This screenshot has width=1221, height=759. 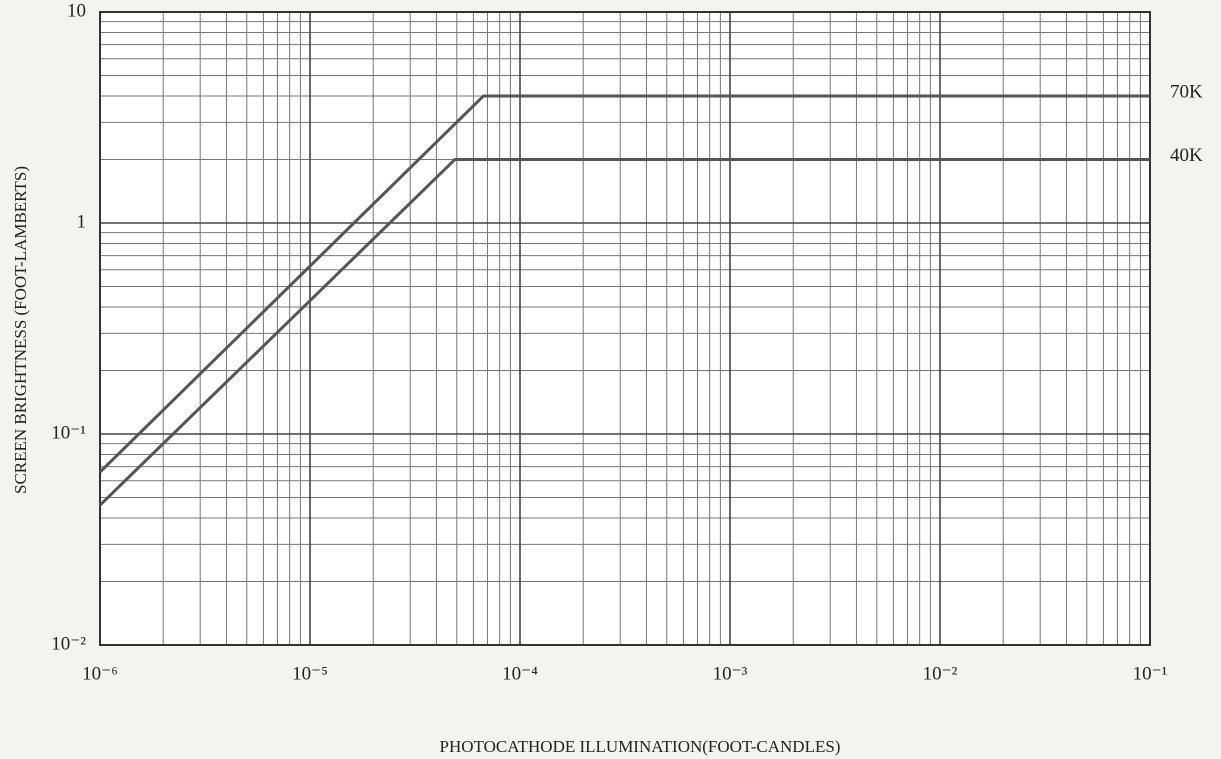 What do you see at coordinates (730, 673) in the screenshot?
I see `x-tick-label: 10⁻³` at bounding box center [730, 673].